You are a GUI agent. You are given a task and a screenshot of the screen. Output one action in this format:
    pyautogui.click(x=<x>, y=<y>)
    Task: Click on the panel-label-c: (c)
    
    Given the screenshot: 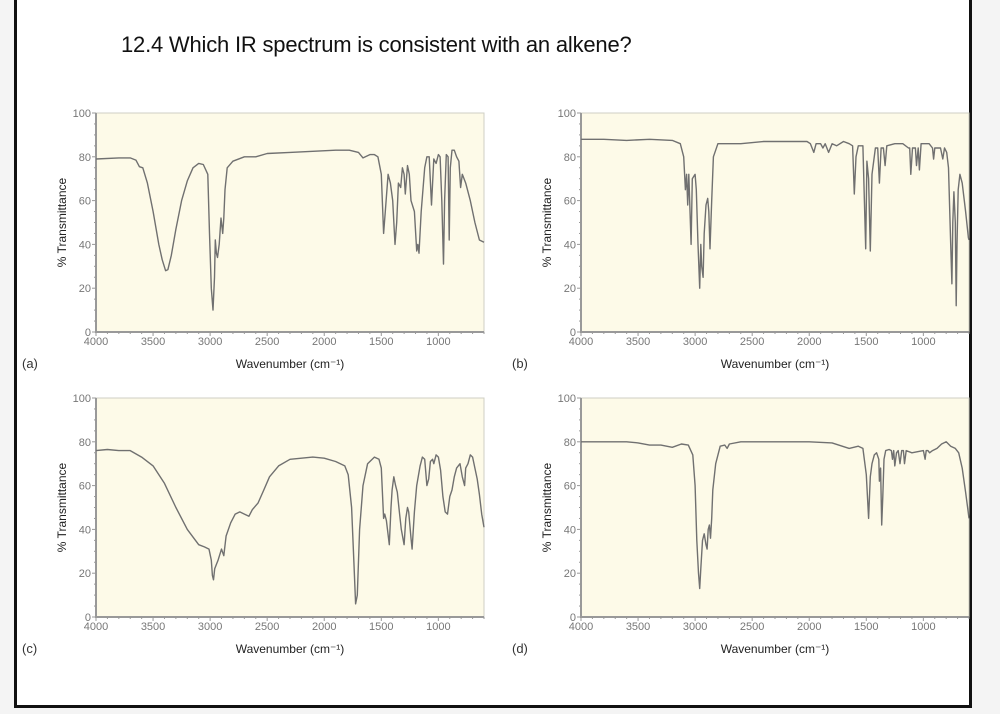 What is the action you would take?
    pyautogui.click(x=30, y=648)
    